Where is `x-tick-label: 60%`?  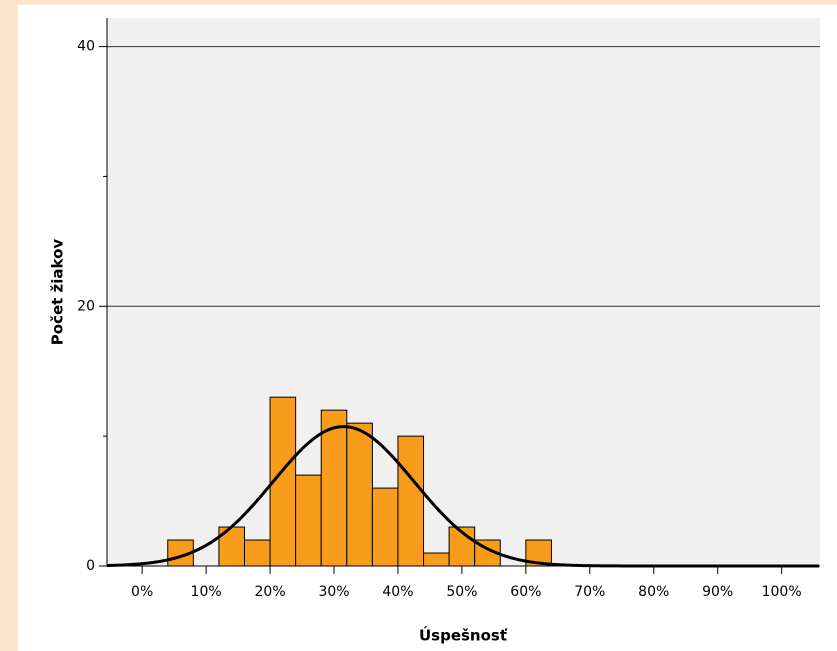
x-tick-label: 60% is located at coordinates (525, 592).